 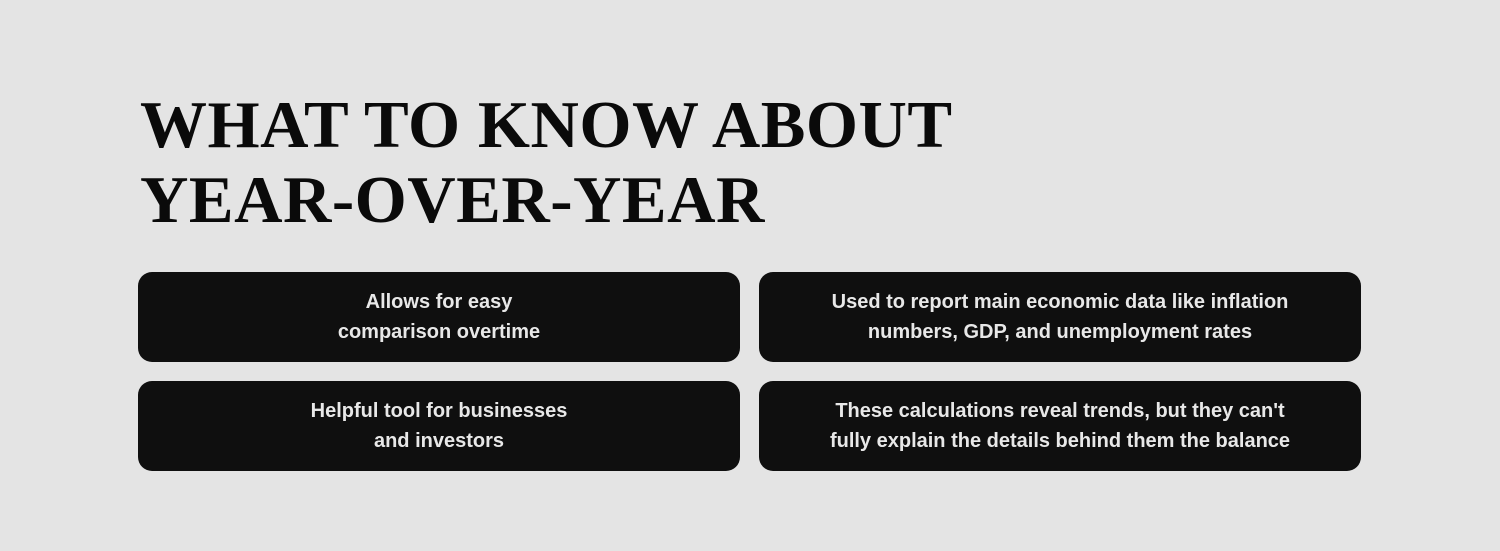 What do you see at coordinates (1060, 332) in the screenshot?
I see `card-text-line: numbers, GDP, and unemployment rates` at bounding box center [1060, 332].